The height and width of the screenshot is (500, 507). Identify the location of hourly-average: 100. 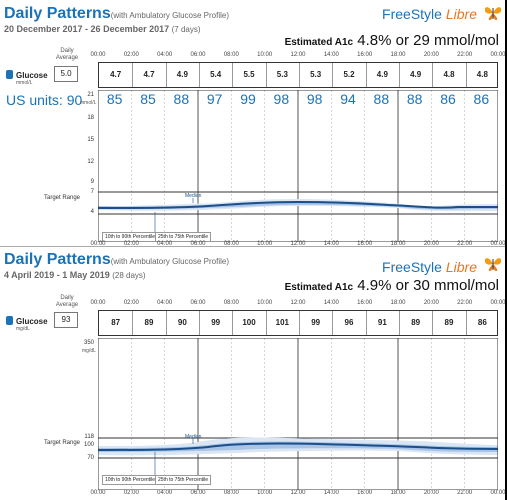
(249, 322).